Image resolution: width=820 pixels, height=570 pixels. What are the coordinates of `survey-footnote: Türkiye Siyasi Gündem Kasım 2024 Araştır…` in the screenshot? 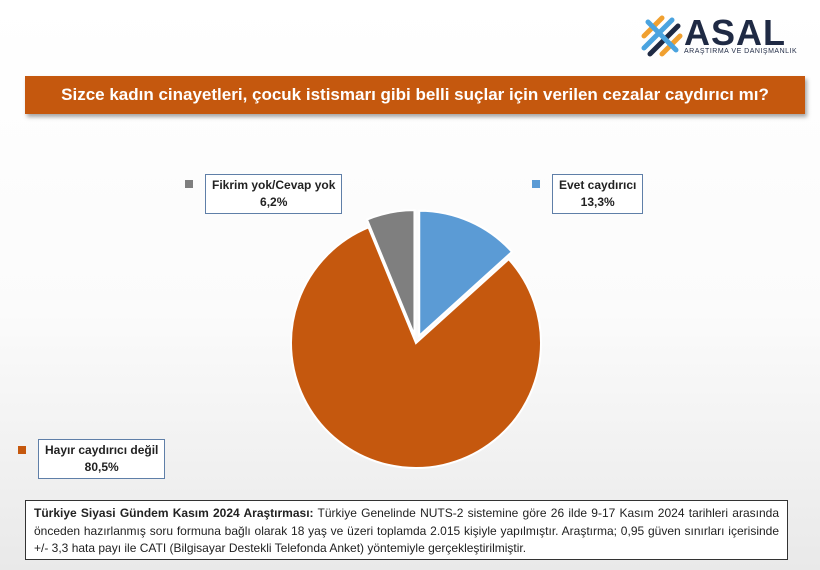 It's located at (406, 530).